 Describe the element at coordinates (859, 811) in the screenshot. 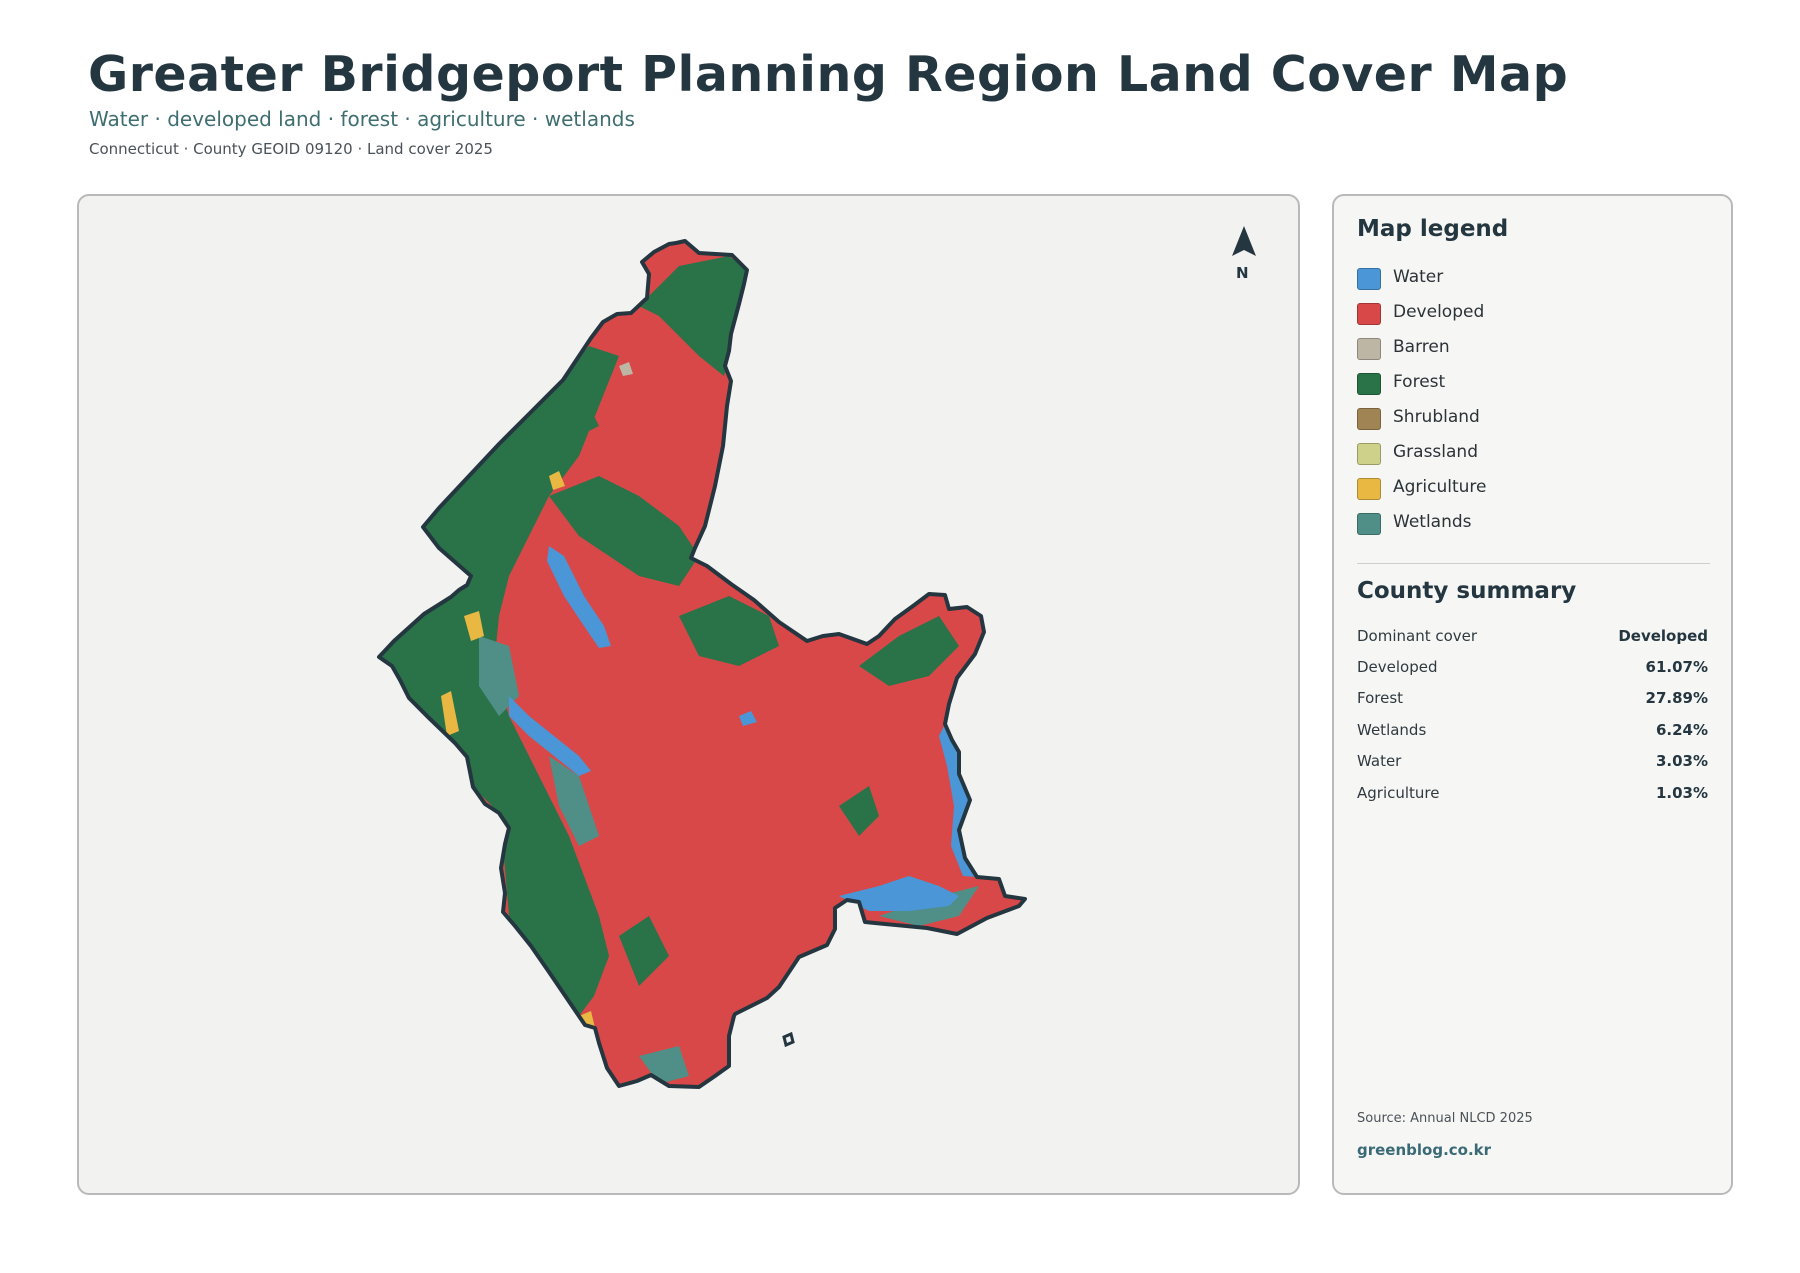

I see `forest-patch-c` at that location.